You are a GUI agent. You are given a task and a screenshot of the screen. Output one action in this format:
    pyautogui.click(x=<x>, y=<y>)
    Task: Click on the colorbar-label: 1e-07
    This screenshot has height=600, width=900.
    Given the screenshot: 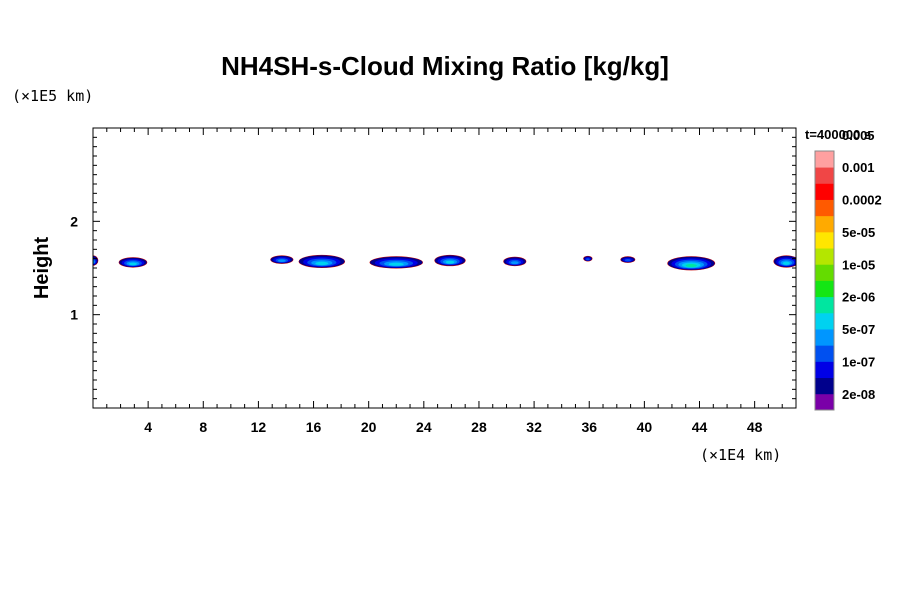 What is the action you would take?
    pyautogui.click(x=858, y=361)
    